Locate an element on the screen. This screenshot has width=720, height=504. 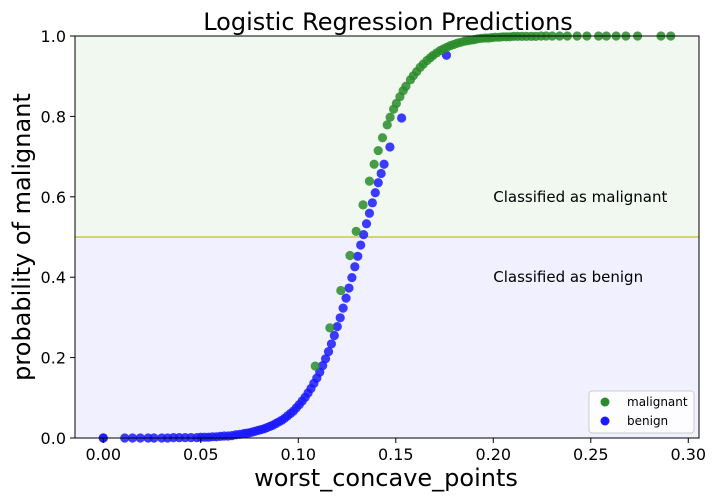
x-axis-ticks: 0.00 0.05 0.10 0.15 0.20 0.25 0.30 is located at coordinates (395, 451).